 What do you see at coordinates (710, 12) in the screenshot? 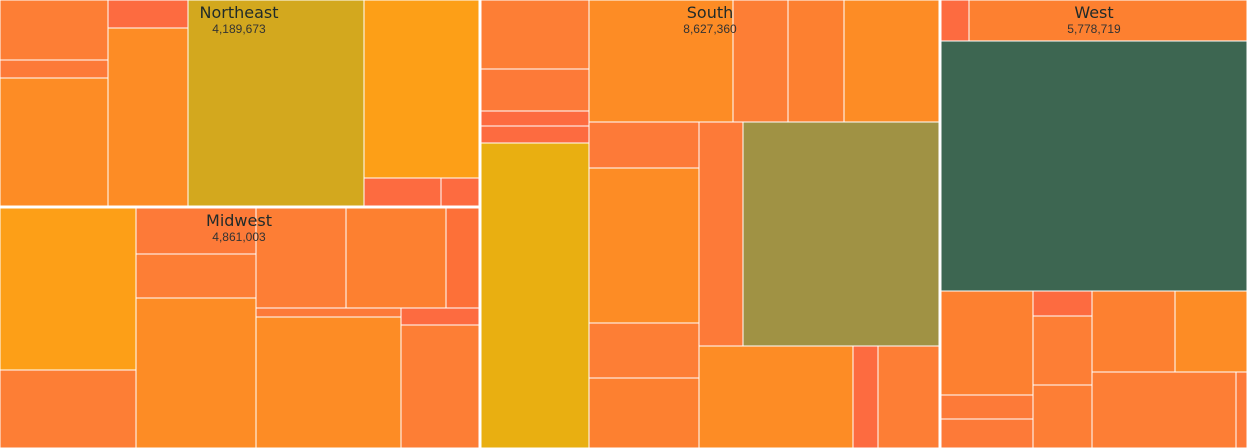
I see `south-region-label: South` at bounding box center [710, 12].